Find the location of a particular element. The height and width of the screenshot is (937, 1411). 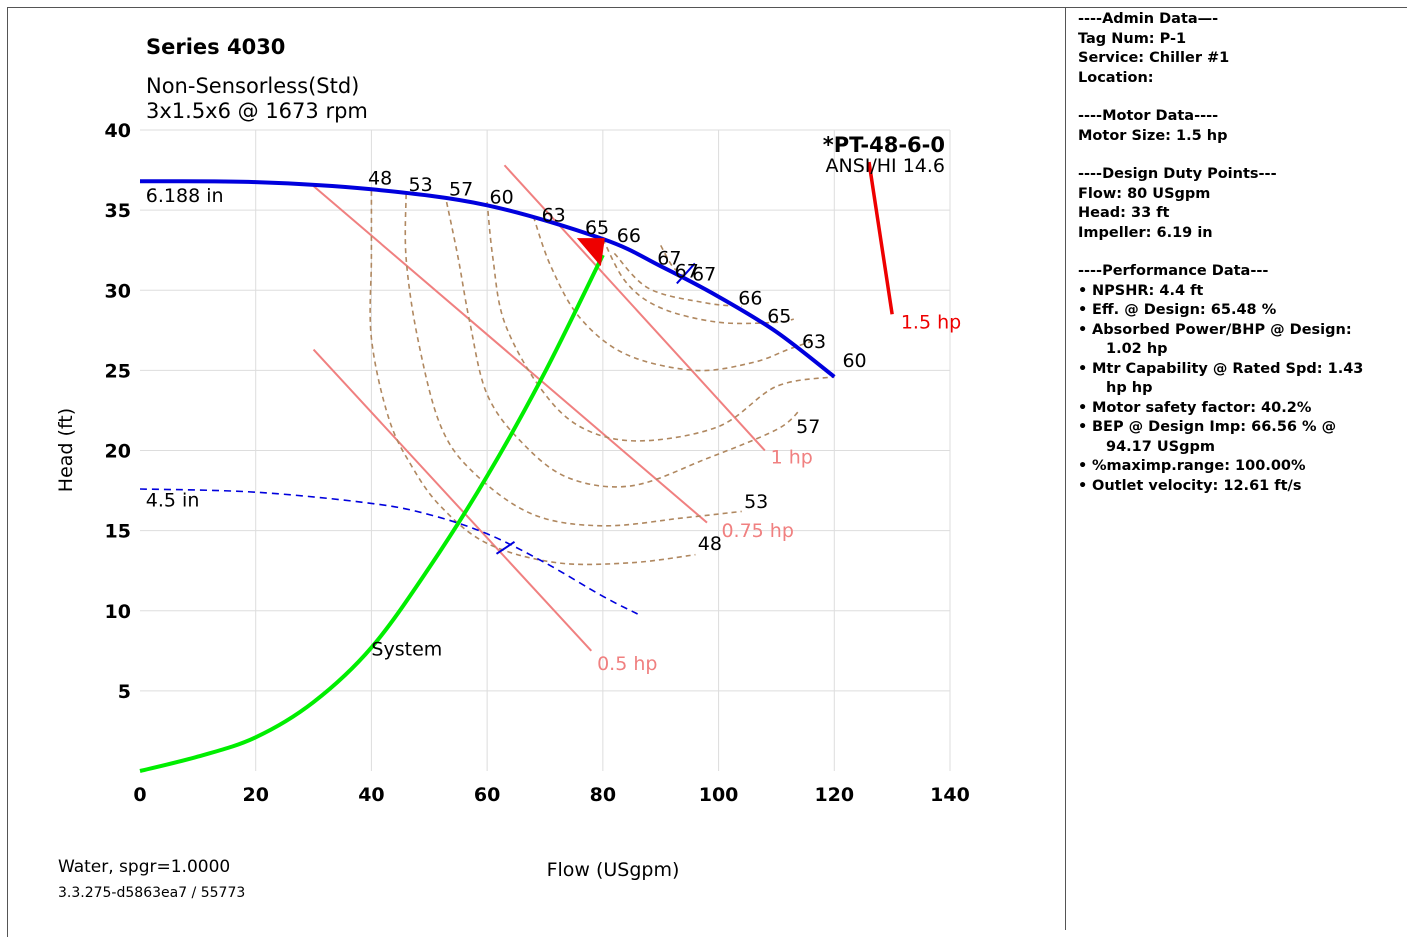

x-tick-label: 80 is located at coordinates (603, 795).